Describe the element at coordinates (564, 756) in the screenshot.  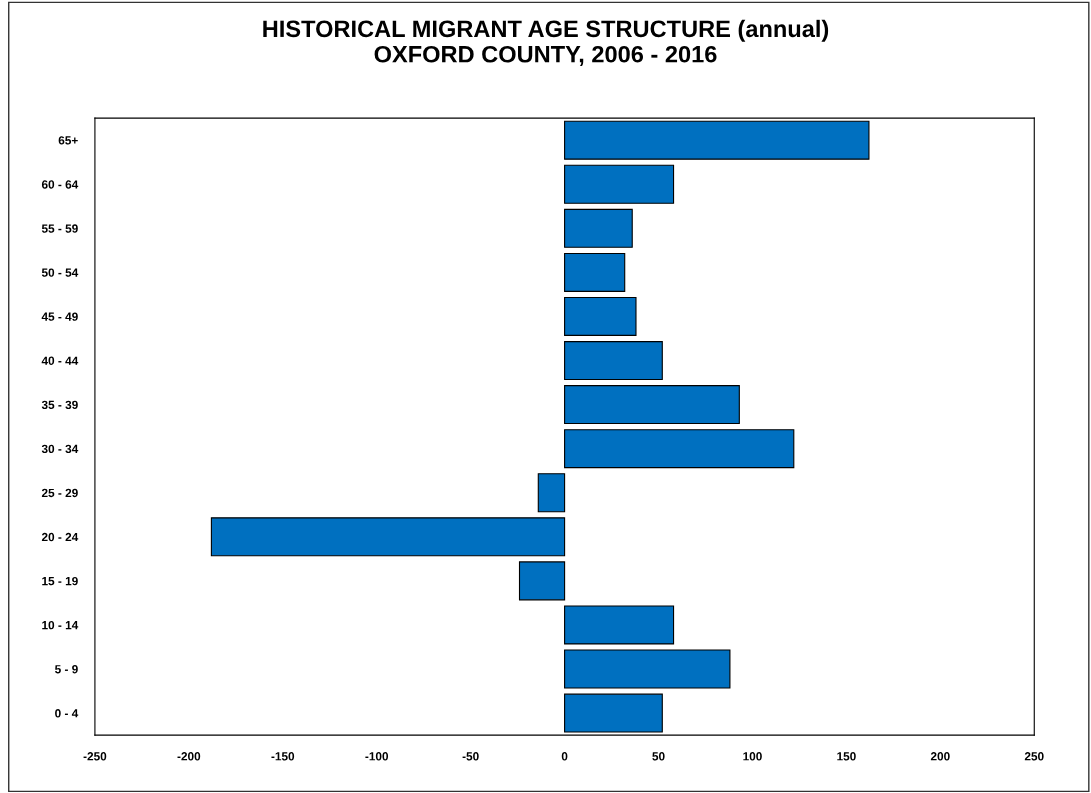
I see `x-tick-label: 0` at that location.